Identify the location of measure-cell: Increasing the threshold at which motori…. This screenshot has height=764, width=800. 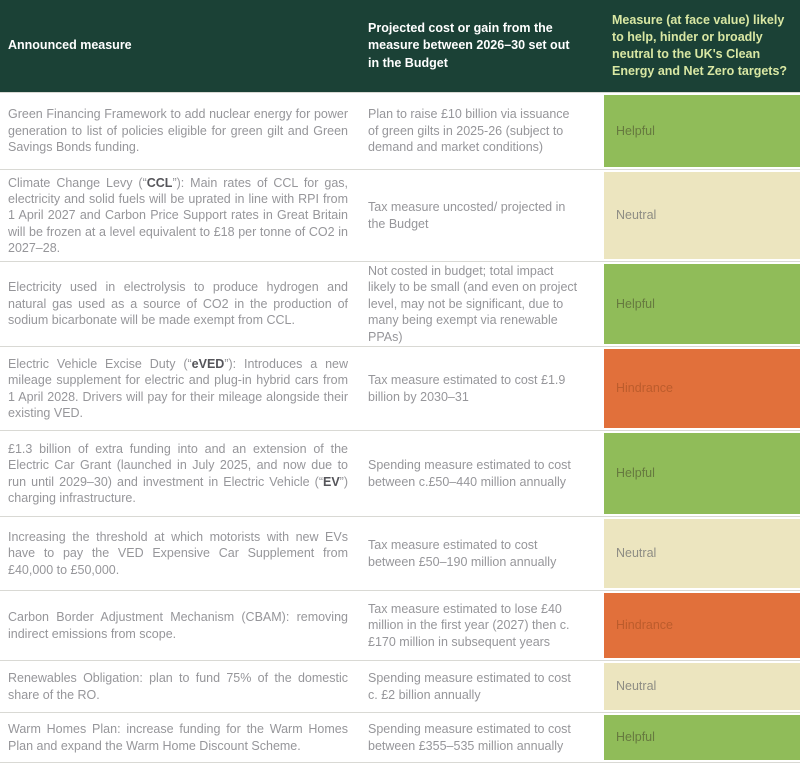
(178, 553).